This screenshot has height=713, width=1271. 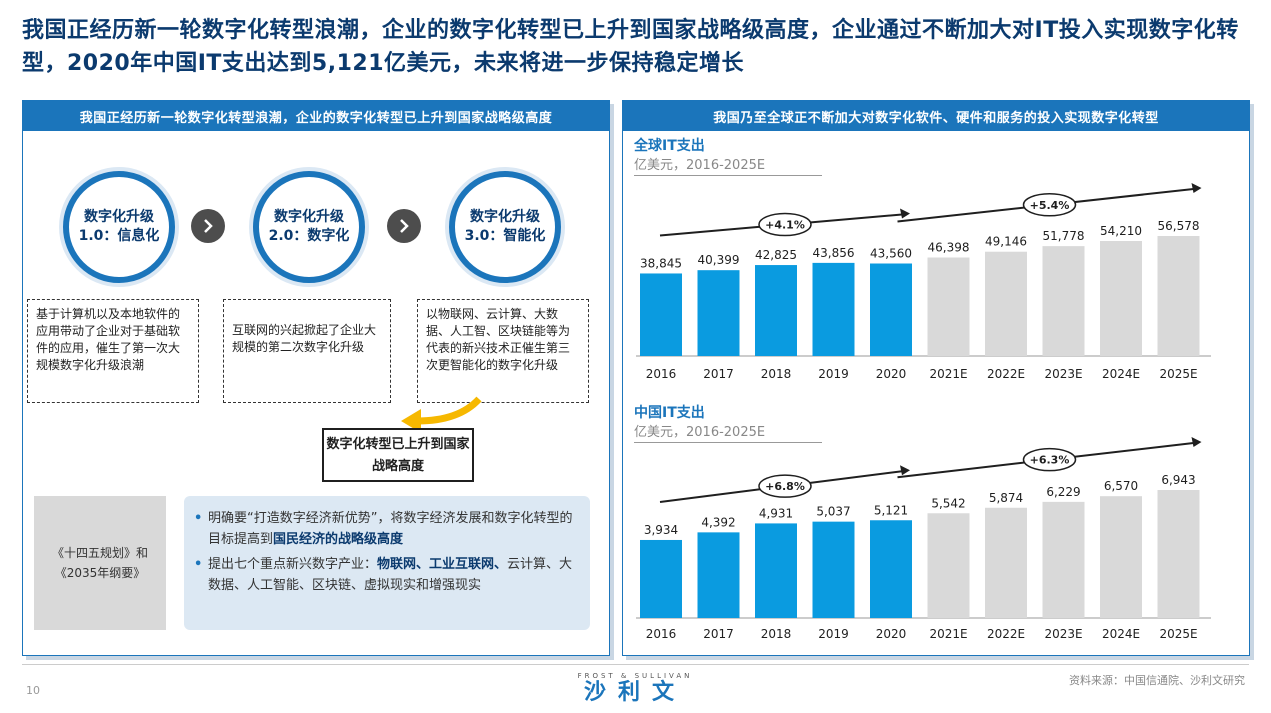 What do you see at coordinates (948, 374) in the screenshot?
I see `chart-1-tick-label: 2021E` at bounding box center [948, 374].